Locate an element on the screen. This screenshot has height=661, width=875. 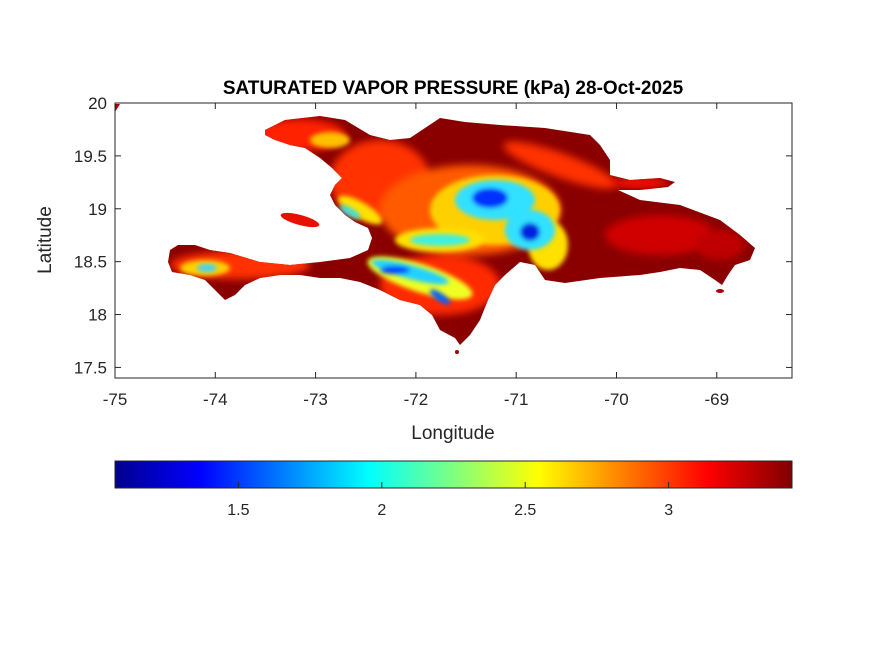
y-tick-label: 18 is located at coordinates (97, 315).